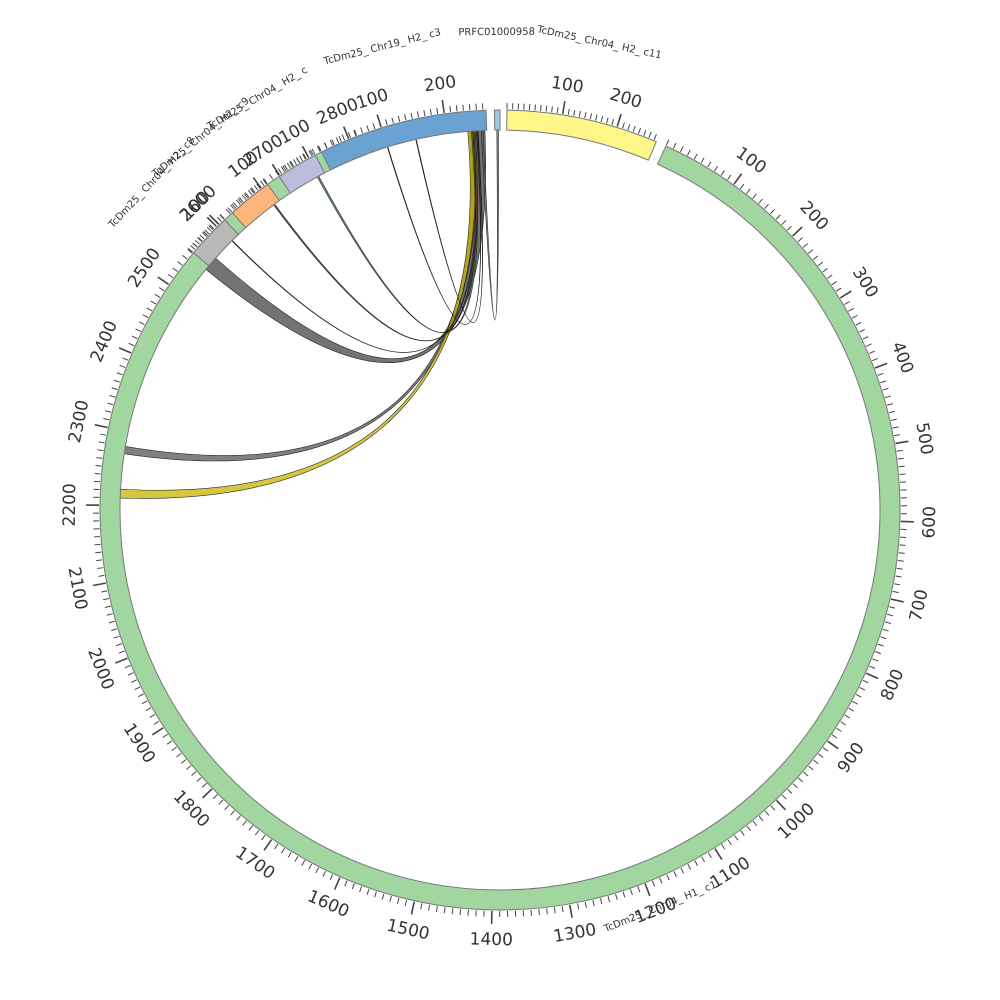  Describe the element at coordinates (328, 904) in the screenshot. I see `tick-label: 1600` at that location.